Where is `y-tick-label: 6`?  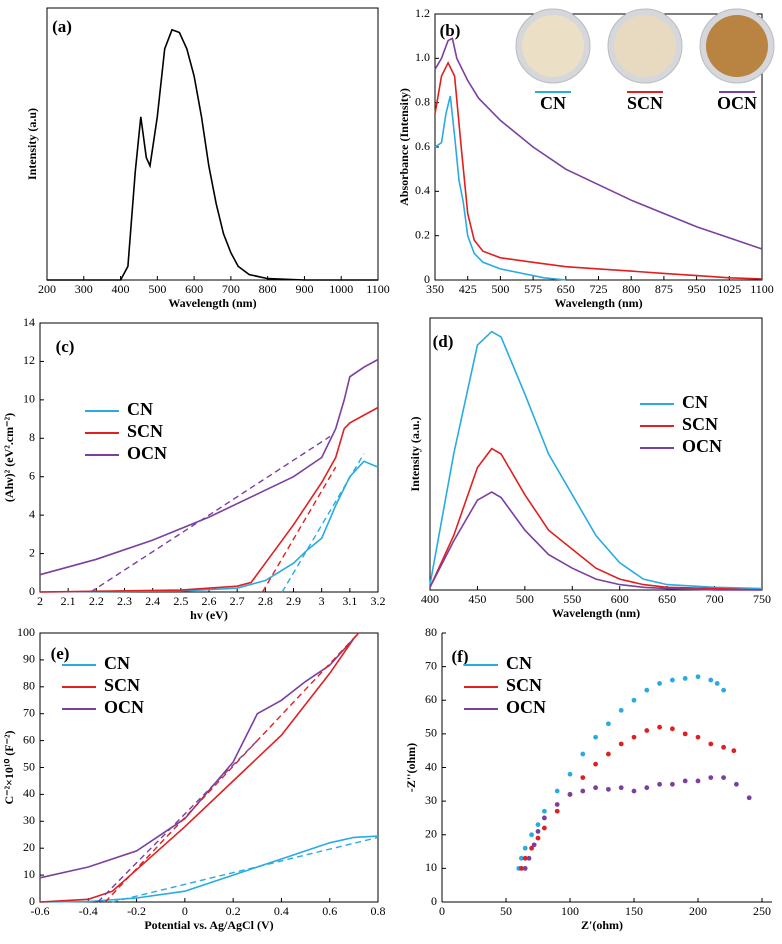
y-tick-label: 6 is located at coordinates (32, 475).